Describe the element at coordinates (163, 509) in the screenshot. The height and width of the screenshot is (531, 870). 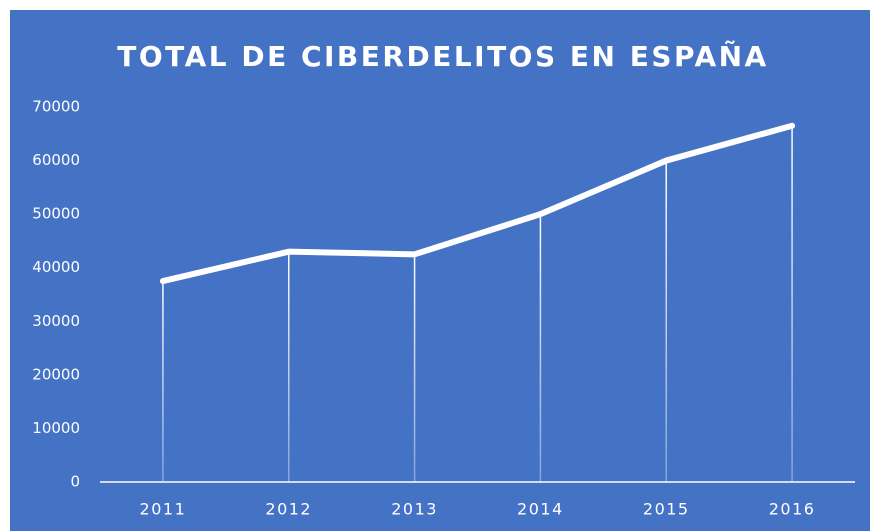
I see `x-tick-label: 2011` at that location.